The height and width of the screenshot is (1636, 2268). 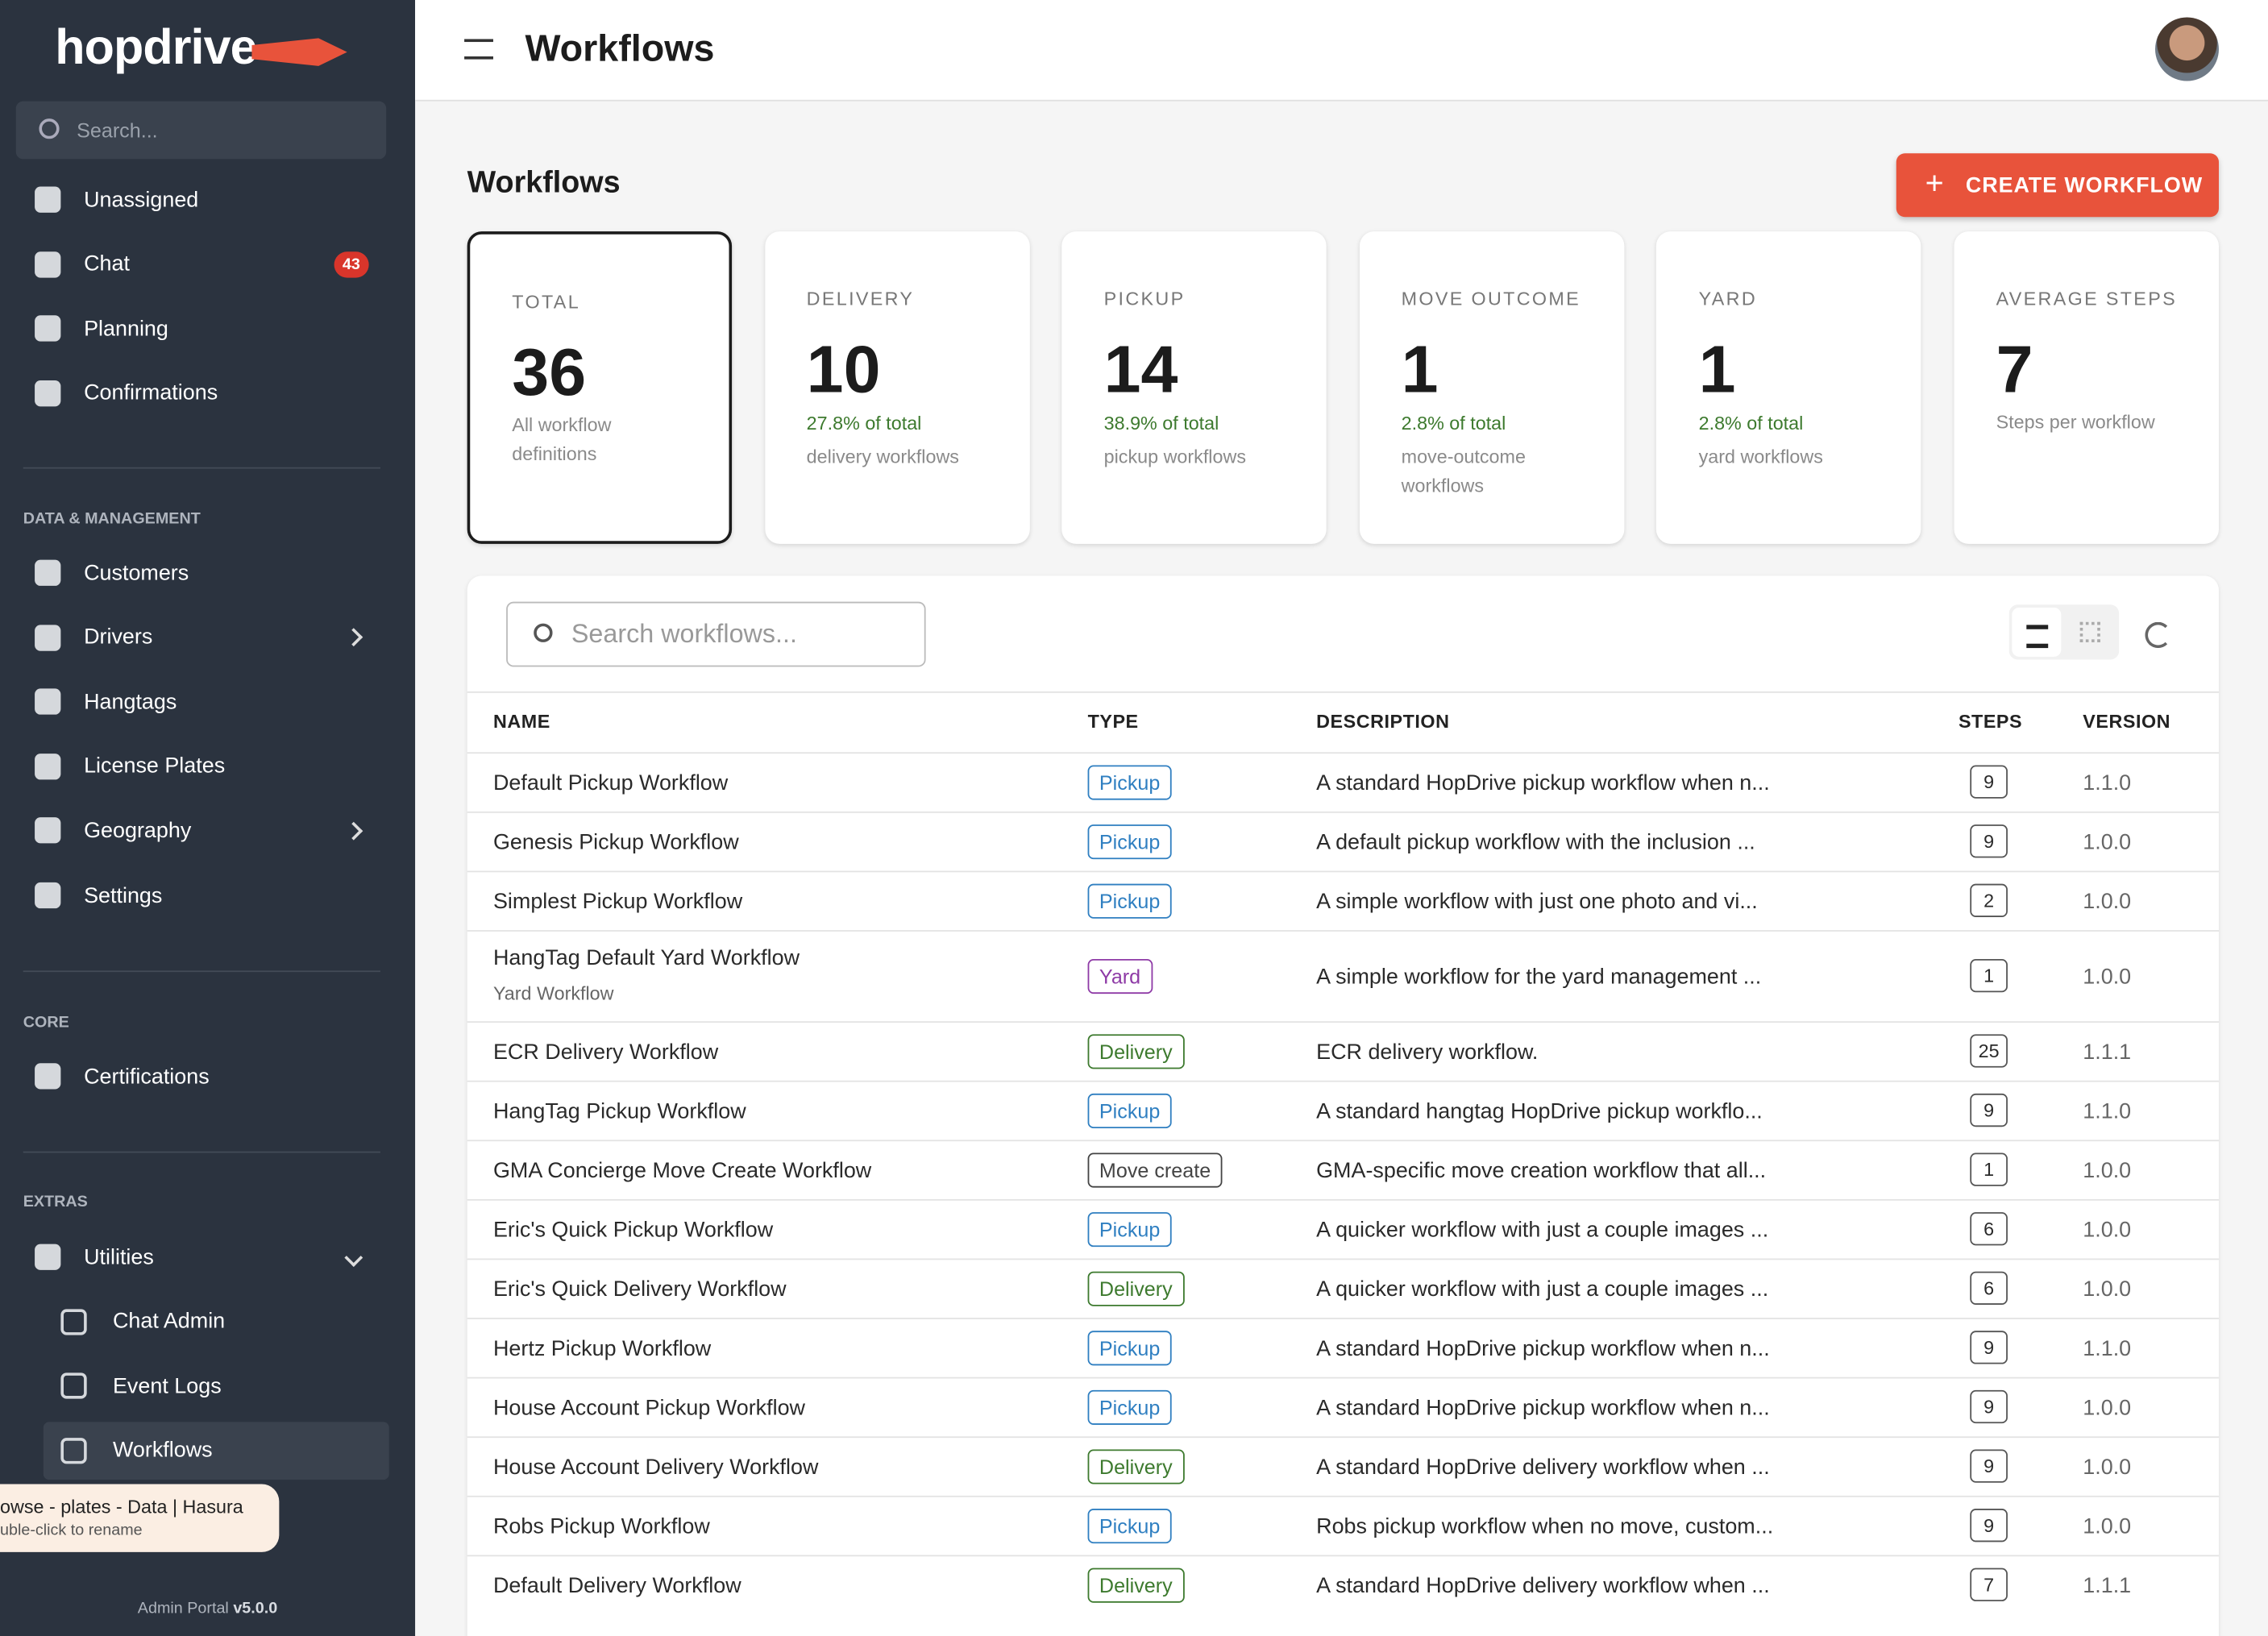 What do you see at coordinates (112, 519) in the screenshot?
I see `section-title: DATA & MANAGEMENT` at bounding box center [112, 519].